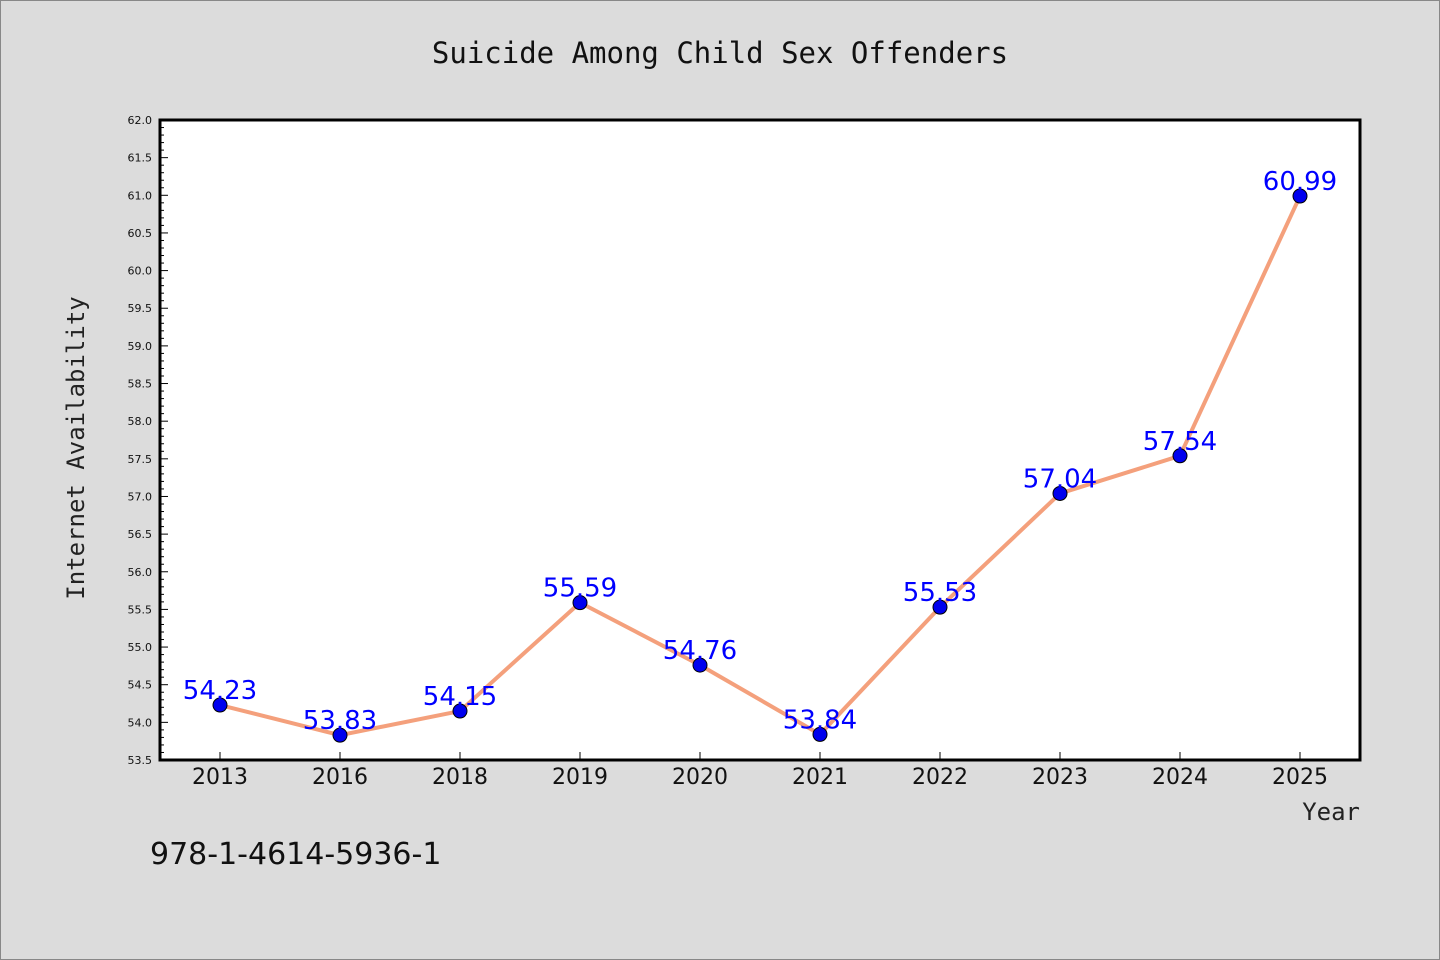  What do you see at coordinates (700, 777) in the screenshot?
I see `x-tick-label: 2020` at bounding box center [700, 777].